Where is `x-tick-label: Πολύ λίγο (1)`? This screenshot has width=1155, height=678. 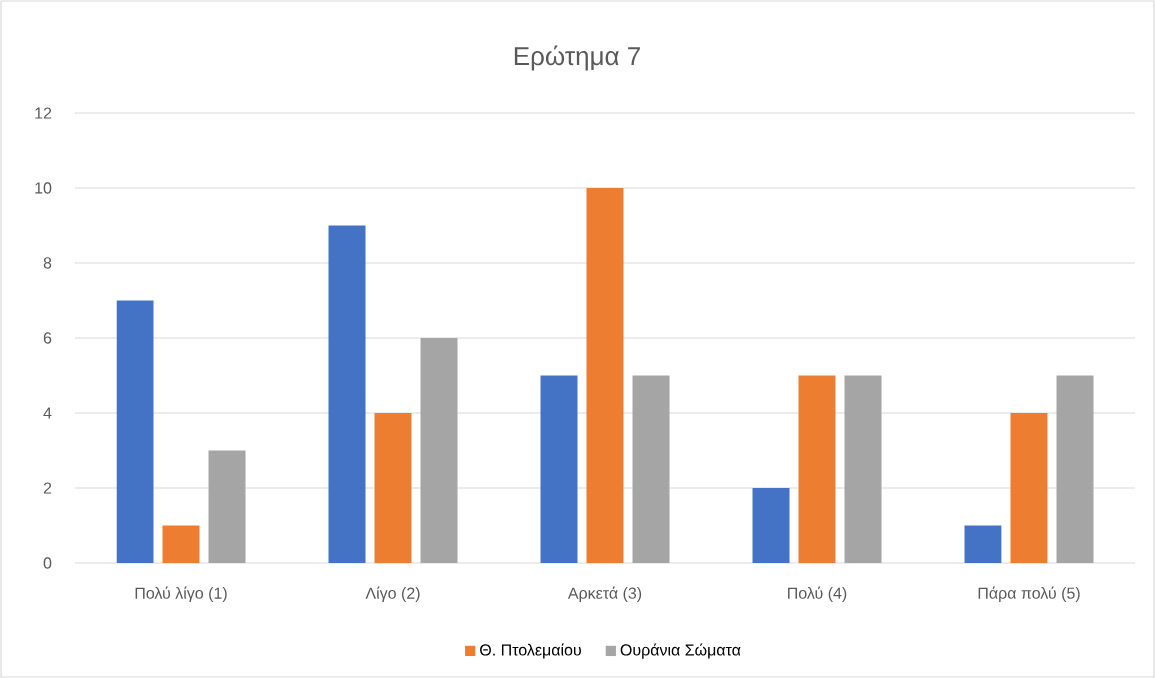
x-tick-label: Πολύ λίγο (1) is located at coordinates (181, 594).